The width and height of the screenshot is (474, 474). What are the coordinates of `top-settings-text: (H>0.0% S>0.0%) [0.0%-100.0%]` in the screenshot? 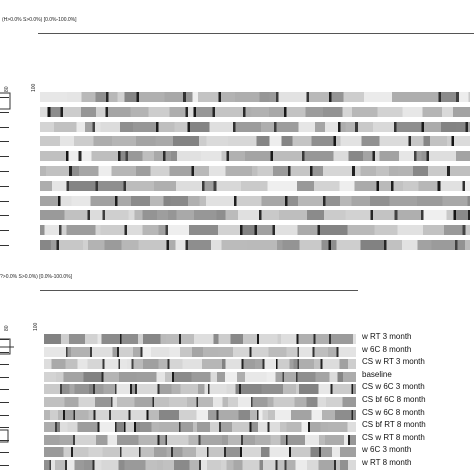 It's located at (39, 20).